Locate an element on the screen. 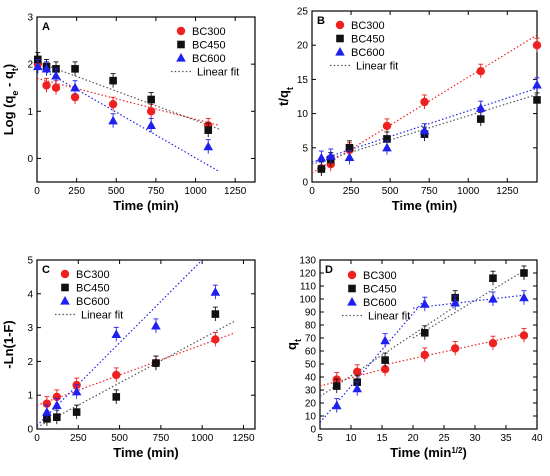 This screenshot has width=550, height=476. y-tick-label: 120 is located at coordinates (307, 274).